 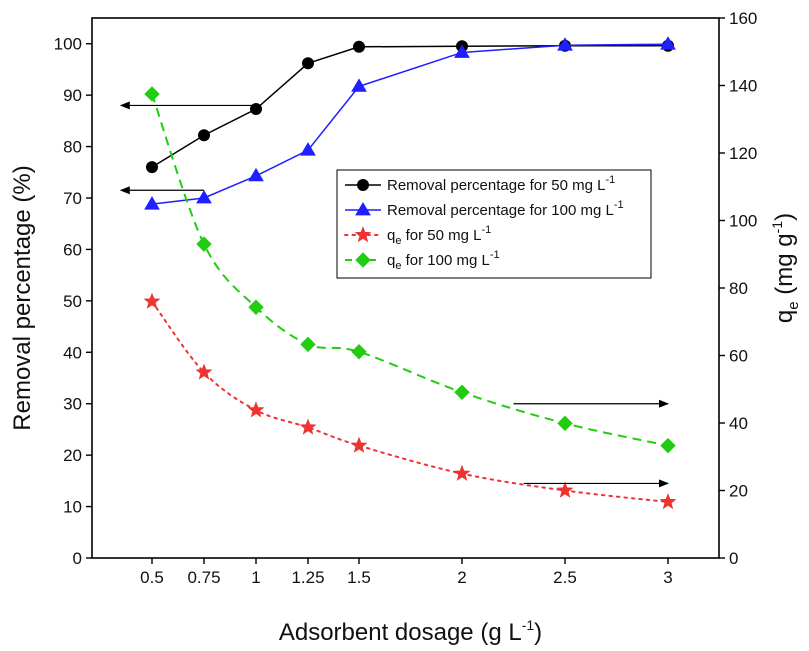 What do you see at coordinates (743, 221) in the screenshot?
I see `right-y-tick-label: 100` at bounding box center [743, 221].